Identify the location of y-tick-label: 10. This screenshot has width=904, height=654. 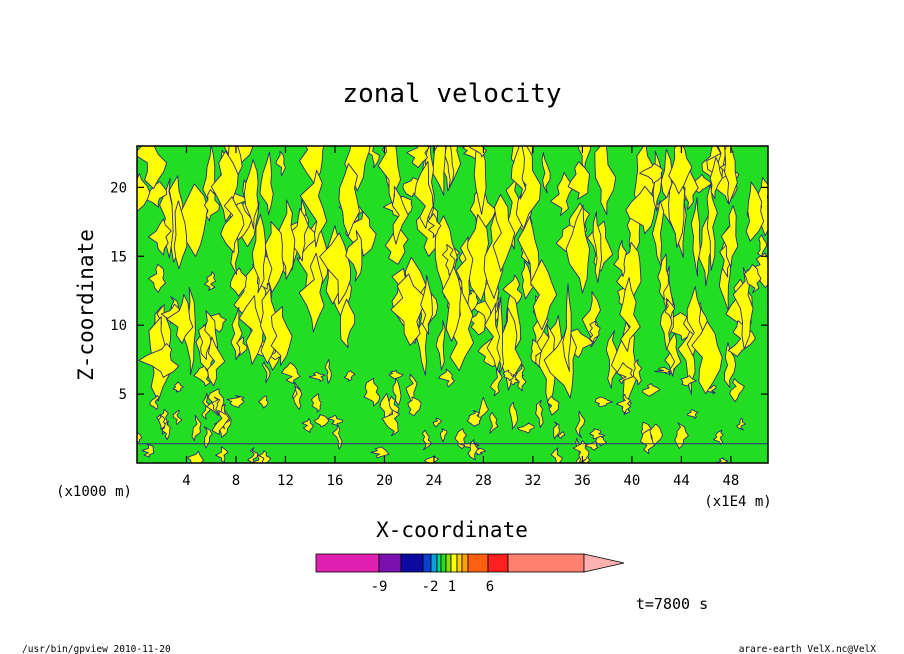
(118, 326).